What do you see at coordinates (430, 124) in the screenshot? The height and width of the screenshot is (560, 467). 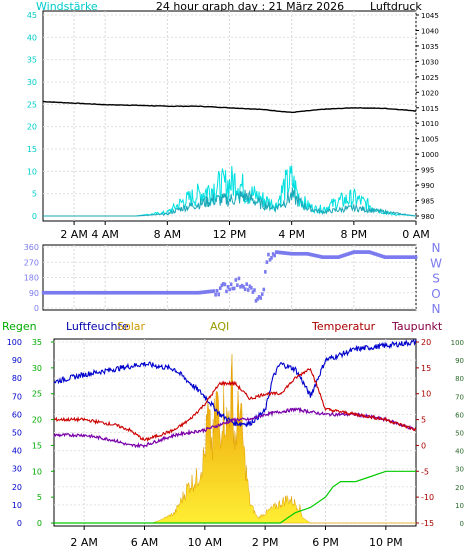 I see `y-tick-label-right: 1010` at bounding box center [430, 124].